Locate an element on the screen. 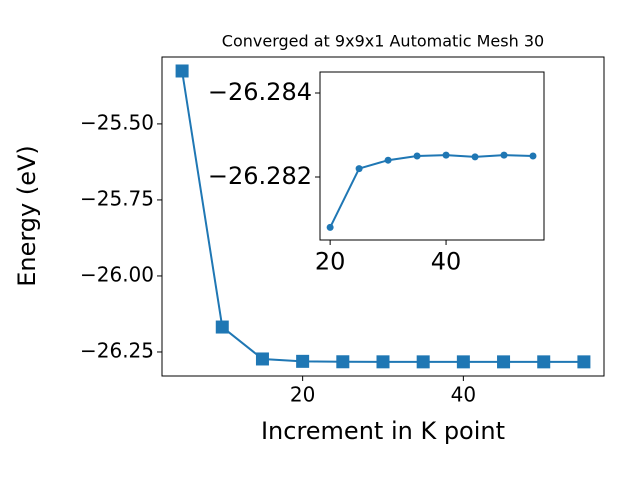 The width and height of the screenshot is (640, 480). y-tick-label: −26.284 is located at coordinates (260, 92).